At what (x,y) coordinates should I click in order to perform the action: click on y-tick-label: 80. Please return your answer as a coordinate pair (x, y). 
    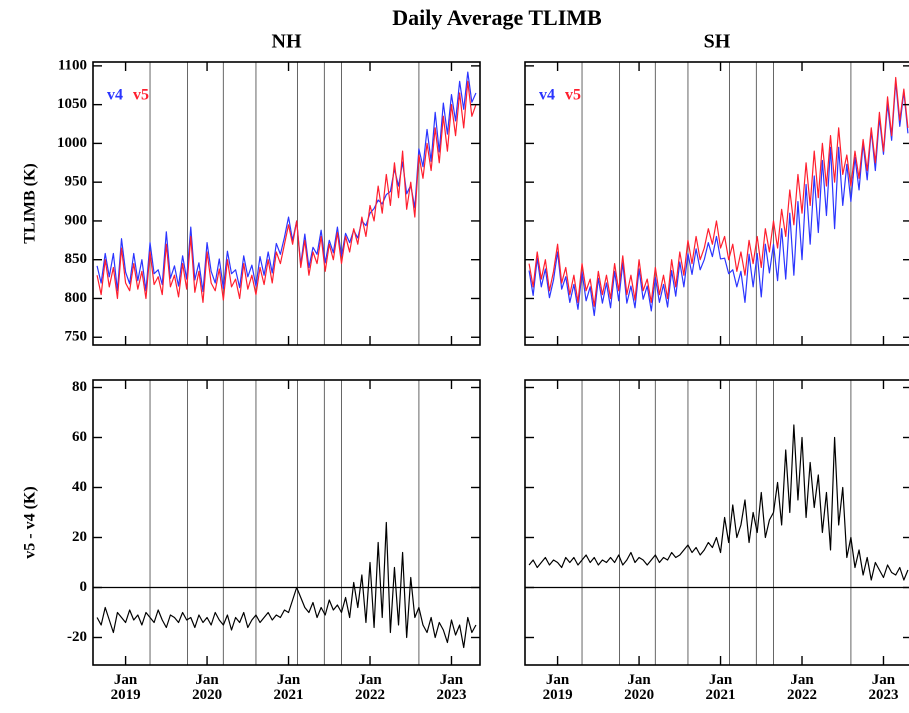
    Looking at the image, I should click on (79, 387).